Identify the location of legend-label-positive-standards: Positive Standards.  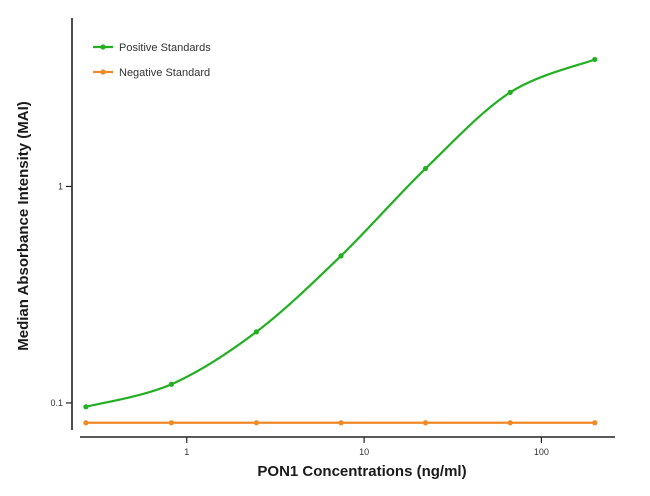
(165, 48).